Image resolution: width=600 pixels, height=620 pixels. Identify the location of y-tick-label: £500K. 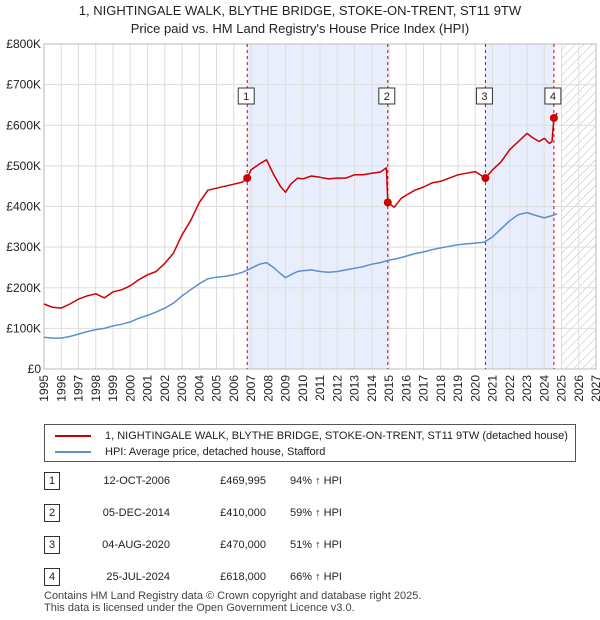
(23, 166).